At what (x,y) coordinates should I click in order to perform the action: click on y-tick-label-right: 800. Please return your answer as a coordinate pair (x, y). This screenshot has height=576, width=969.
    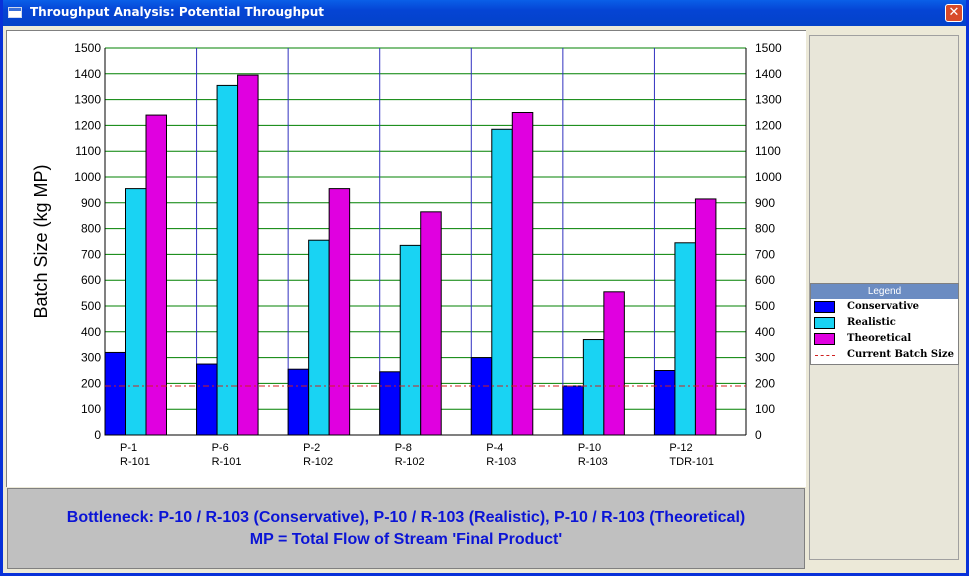
    Looking at the image, I should click on (765, 229).